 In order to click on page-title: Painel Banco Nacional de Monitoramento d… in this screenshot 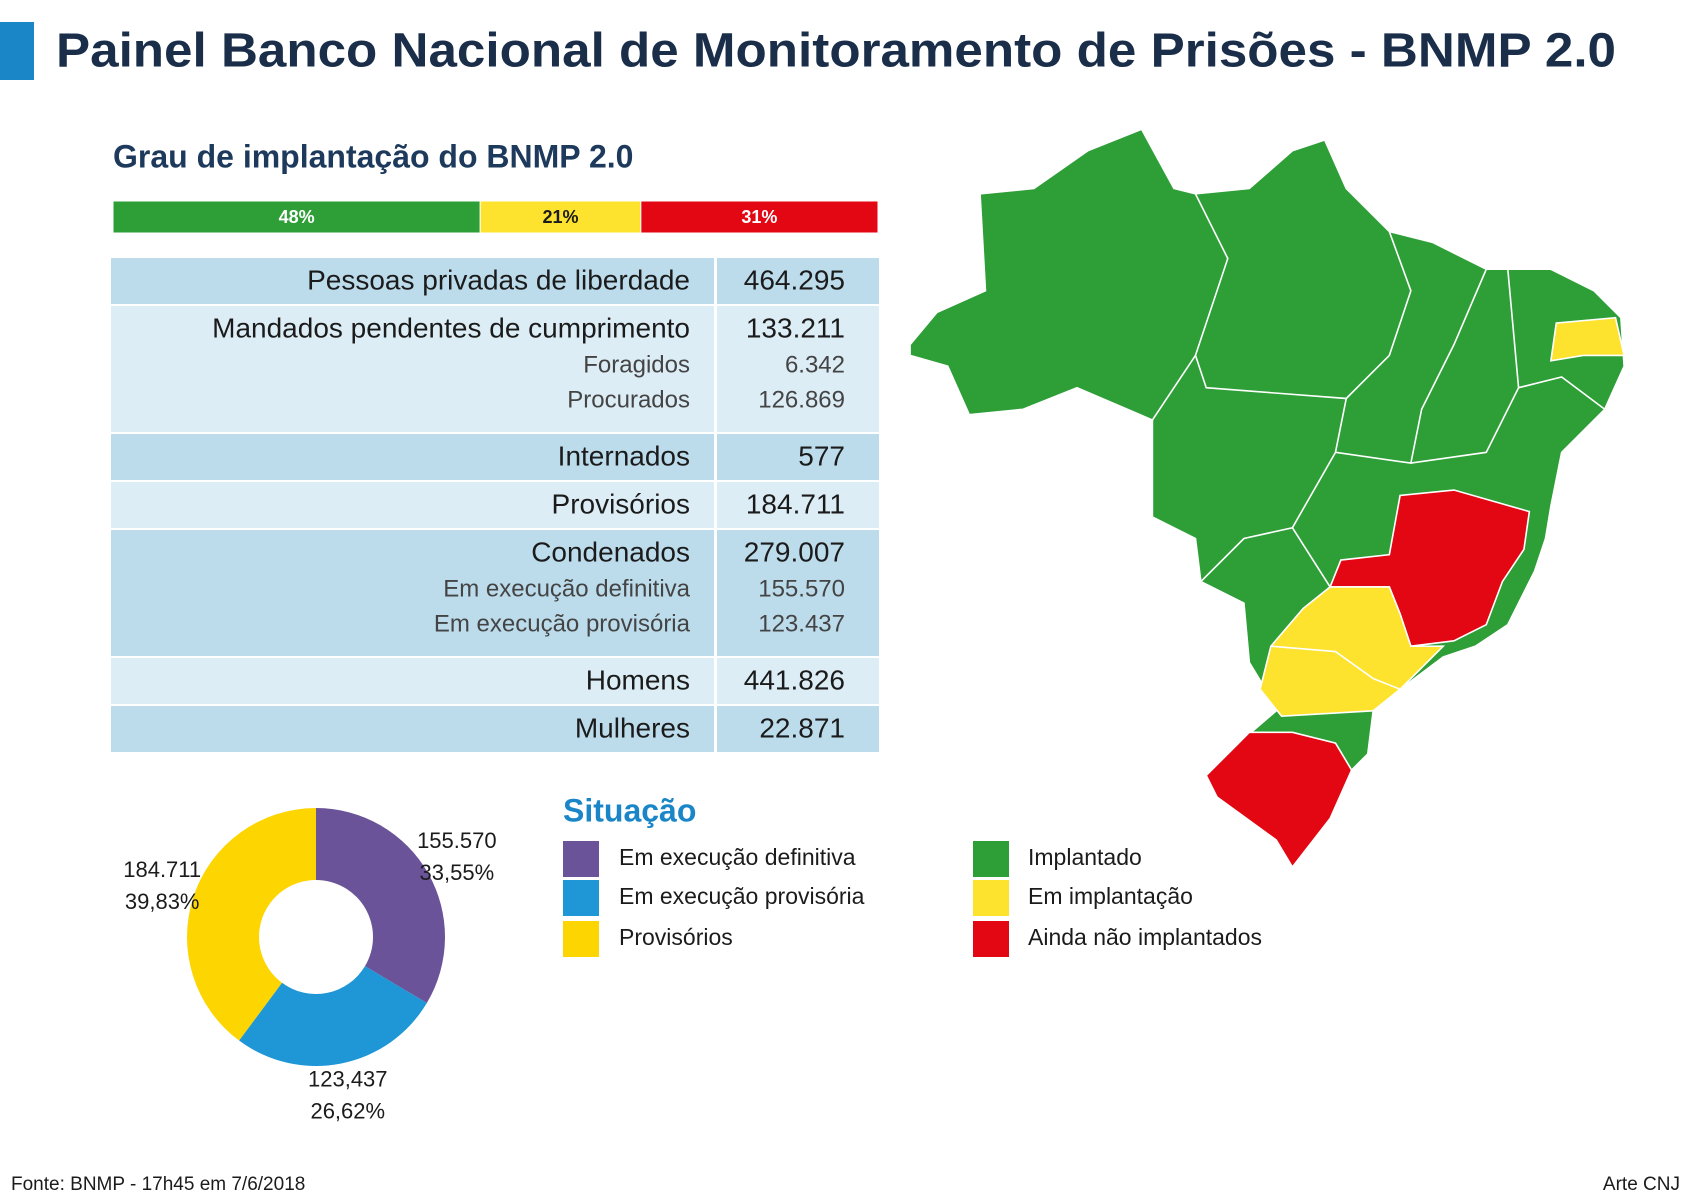, I will do `click(836, 51)`.